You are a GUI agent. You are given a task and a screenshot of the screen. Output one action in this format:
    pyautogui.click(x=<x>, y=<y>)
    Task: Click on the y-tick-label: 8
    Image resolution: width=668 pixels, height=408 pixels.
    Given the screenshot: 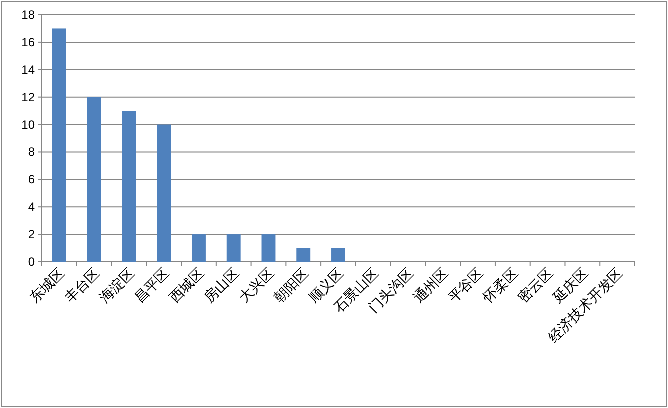 What is the action you would take?
    pyautogui.click(x=32, y=152)
    